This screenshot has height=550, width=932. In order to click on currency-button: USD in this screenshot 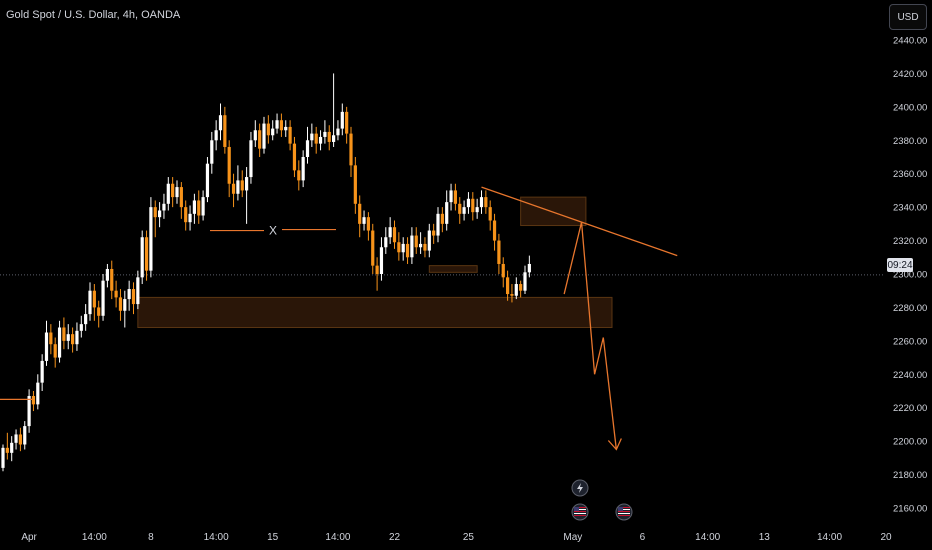, I will do `click(908, 17)`.